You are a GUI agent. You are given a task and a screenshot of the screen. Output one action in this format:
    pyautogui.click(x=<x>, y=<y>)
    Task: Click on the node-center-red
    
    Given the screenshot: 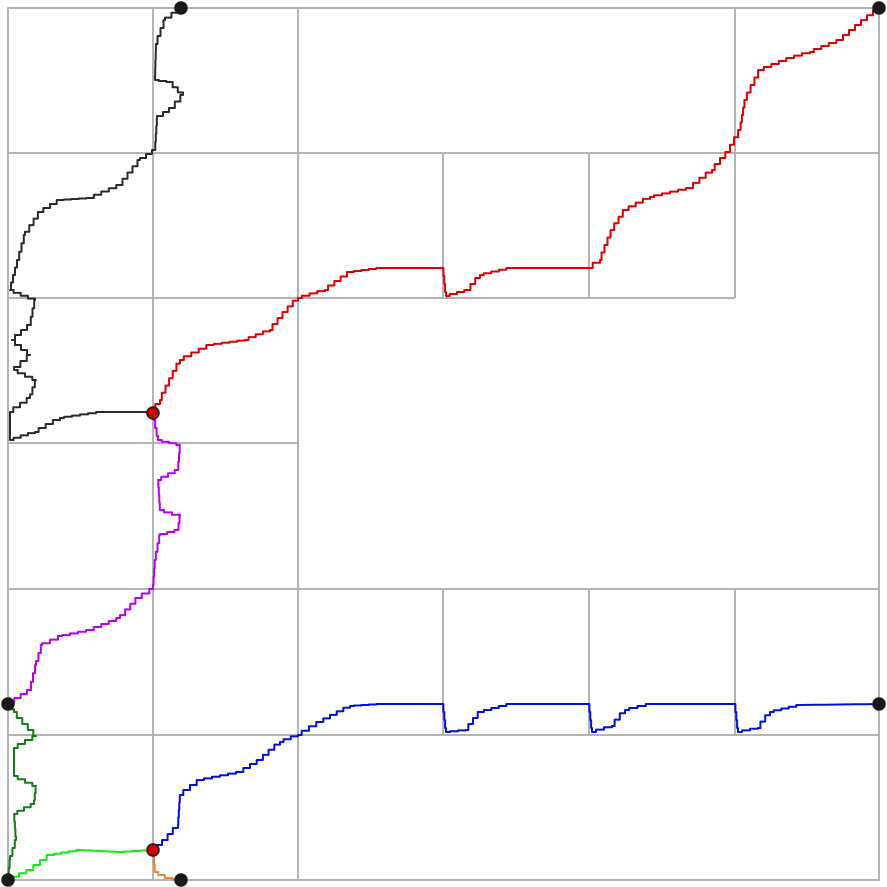 What is the action you would take?
    pyautogui.click(x=153, y=413)
    